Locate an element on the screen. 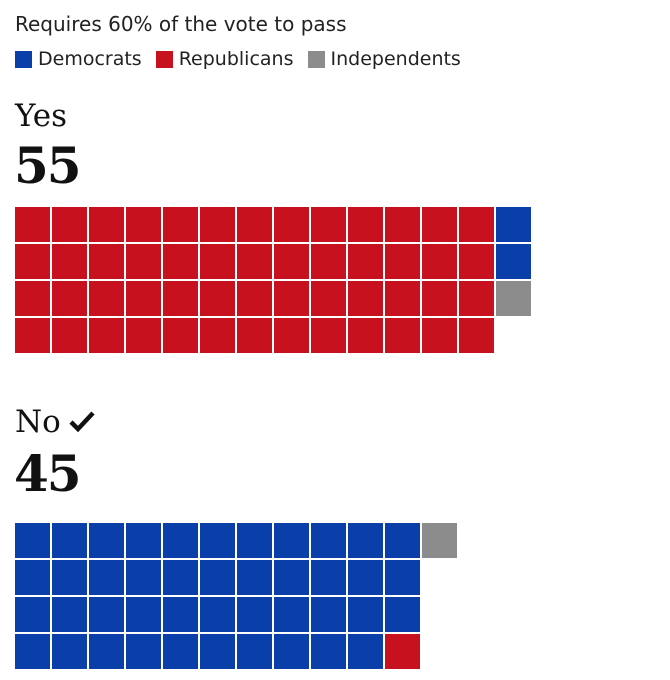 The image size is (670, 680). no-label: No is located at coordinates (55, 422).